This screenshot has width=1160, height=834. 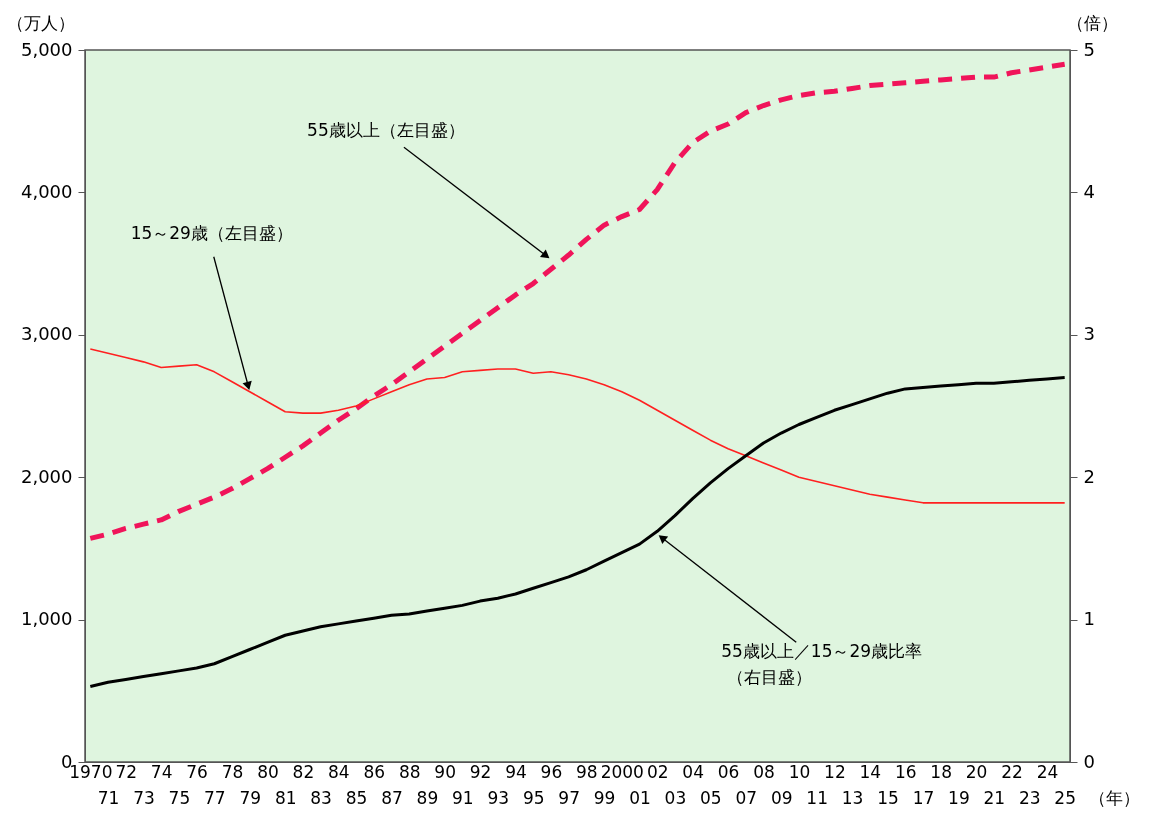 I want to click on x-tick-label: 88, so click(x=409, y=771).